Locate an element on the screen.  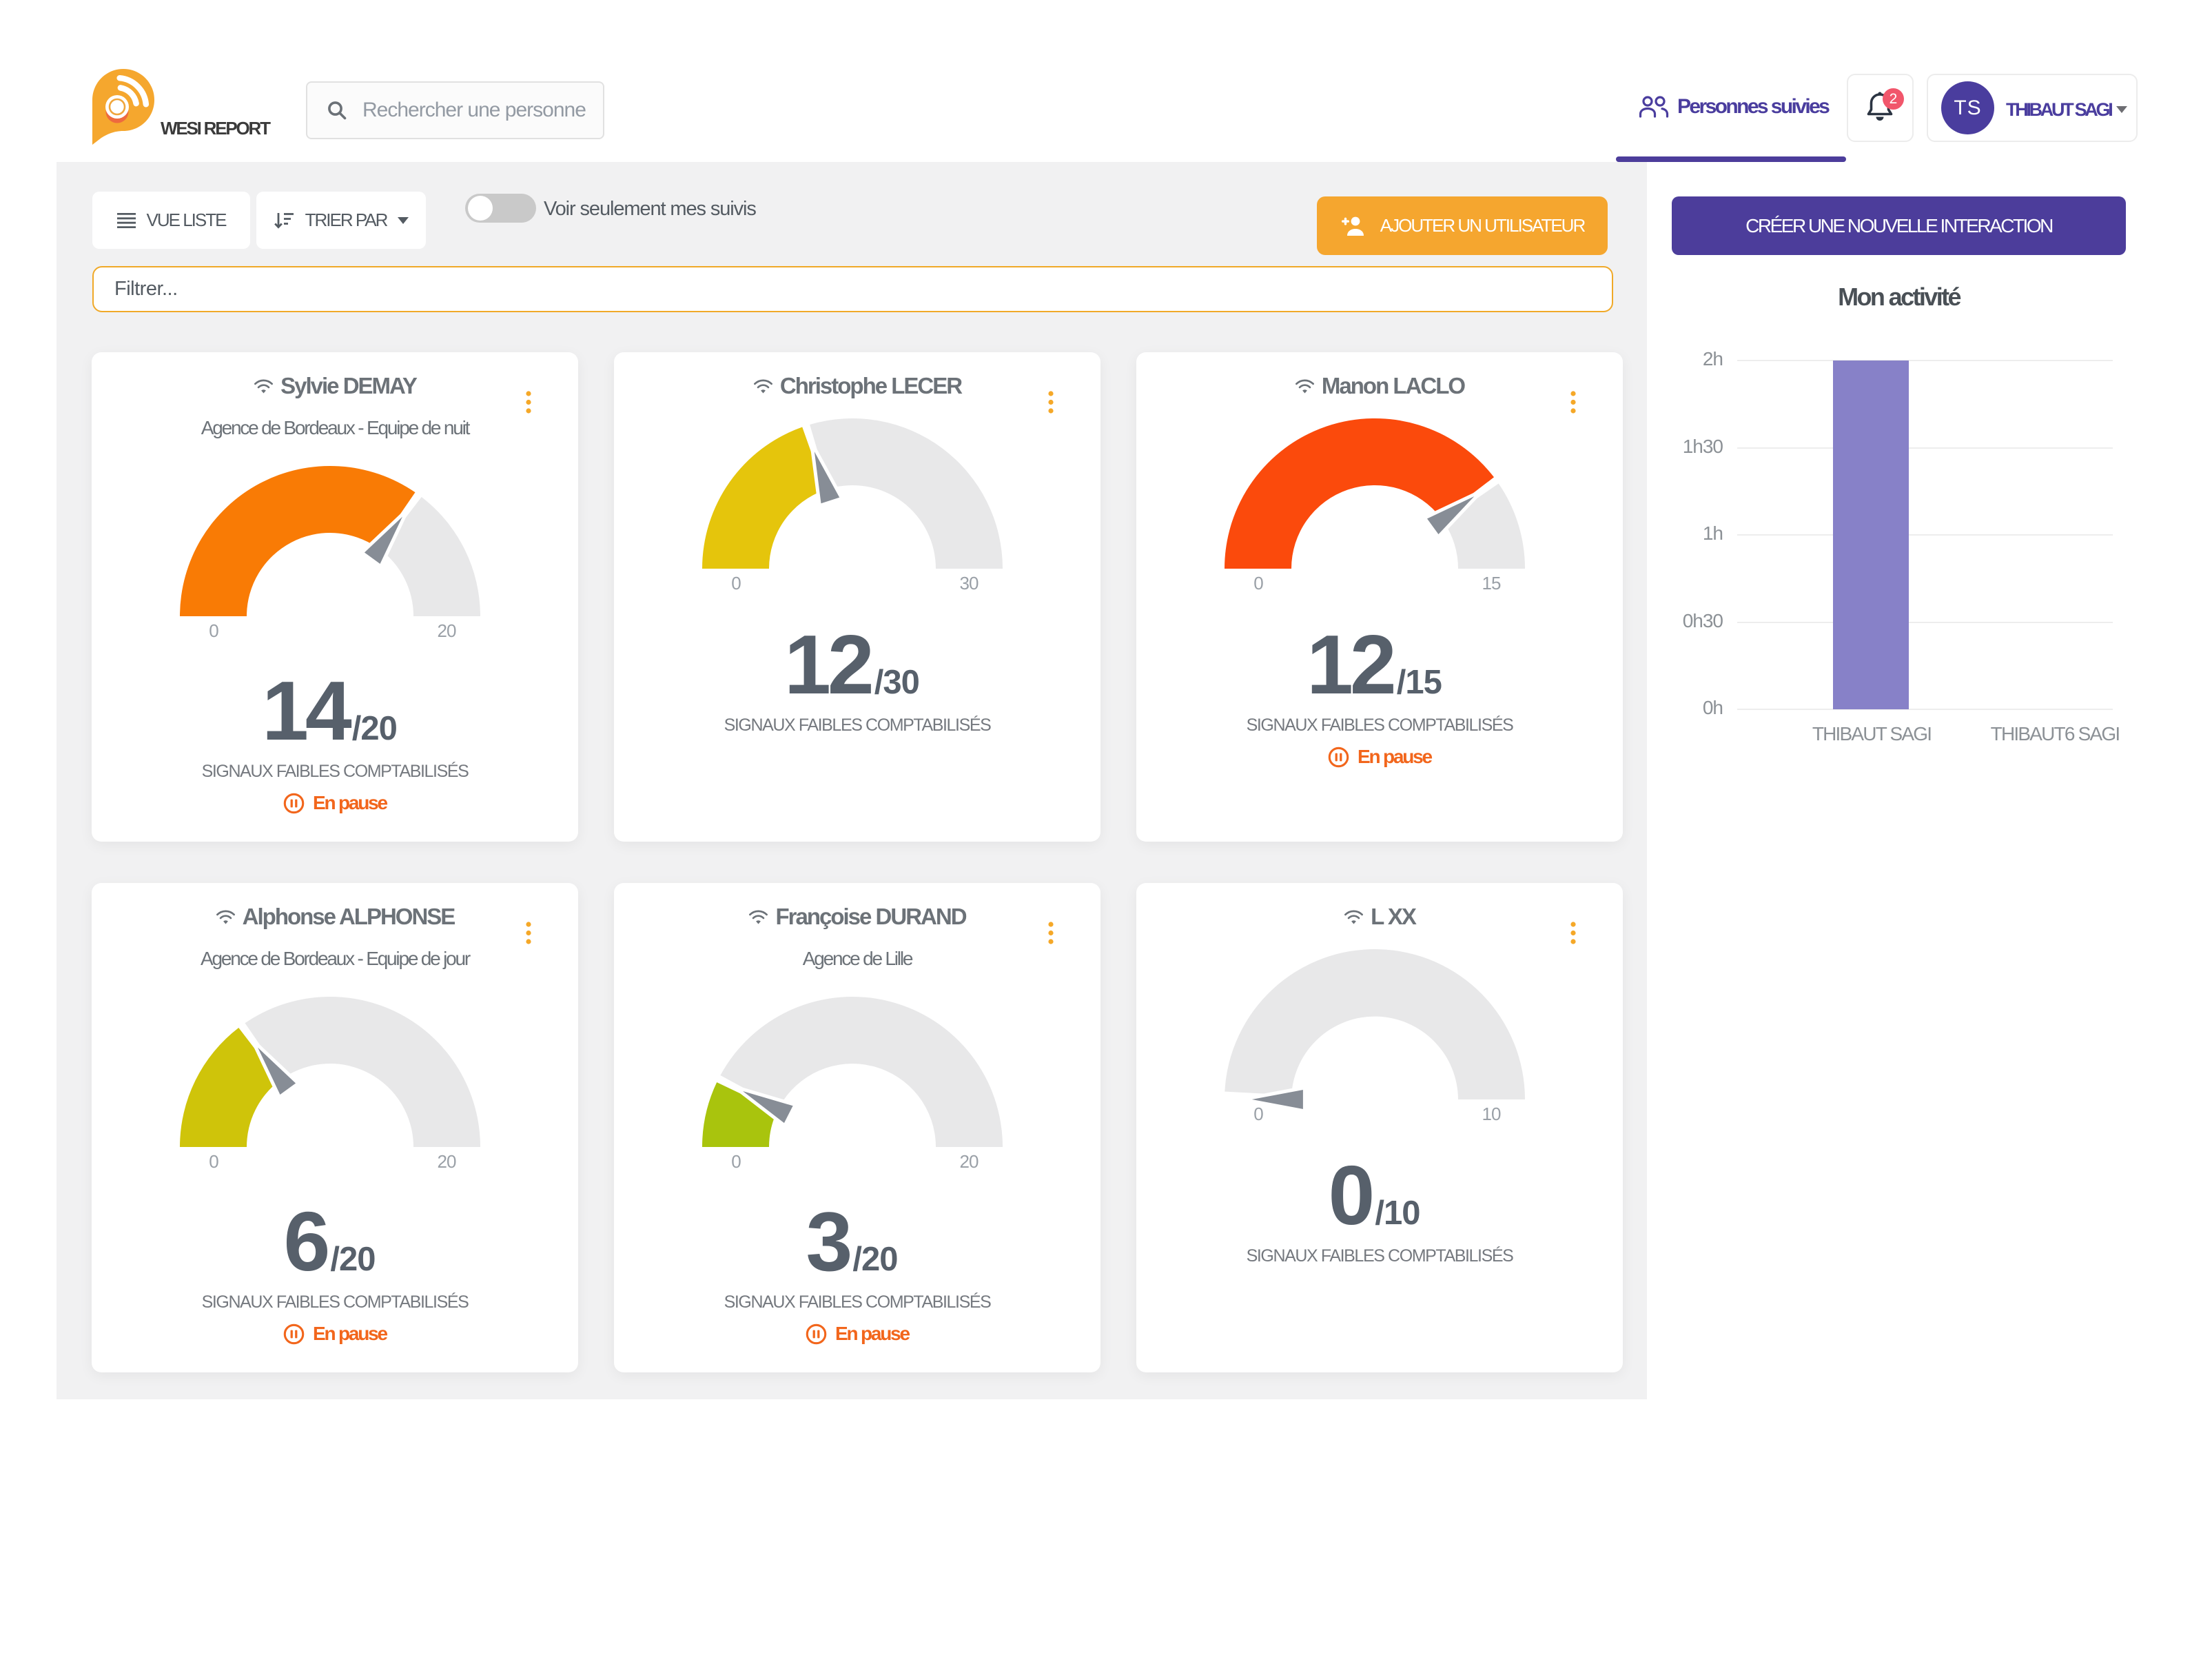
svg-text: 30 is located at coordinates (969, 583).